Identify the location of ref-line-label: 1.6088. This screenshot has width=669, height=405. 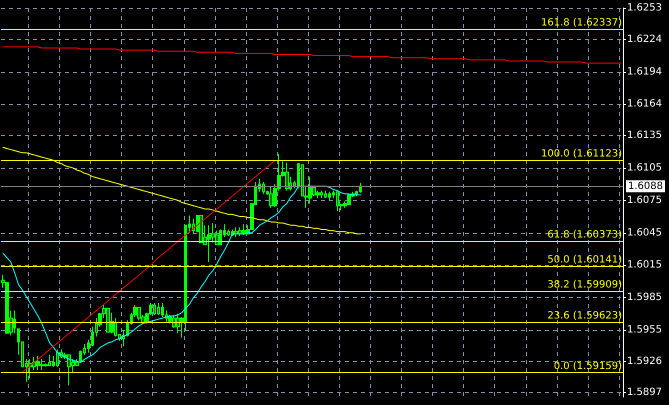
(645, 186).